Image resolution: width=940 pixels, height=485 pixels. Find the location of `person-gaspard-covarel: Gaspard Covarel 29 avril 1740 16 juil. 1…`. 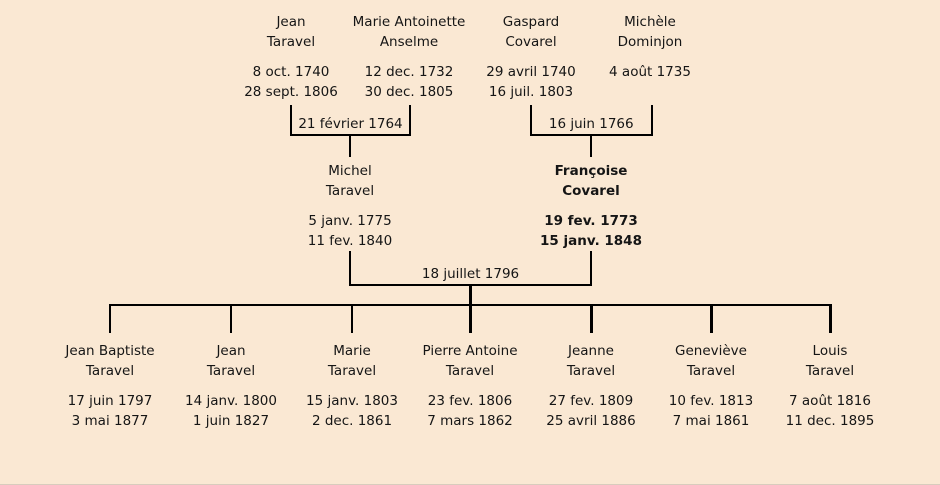

person-gaspard-covarel: Gaspard Covarel 29 avril 1740 16 juil. 1… is located at coordinates (530, 57).